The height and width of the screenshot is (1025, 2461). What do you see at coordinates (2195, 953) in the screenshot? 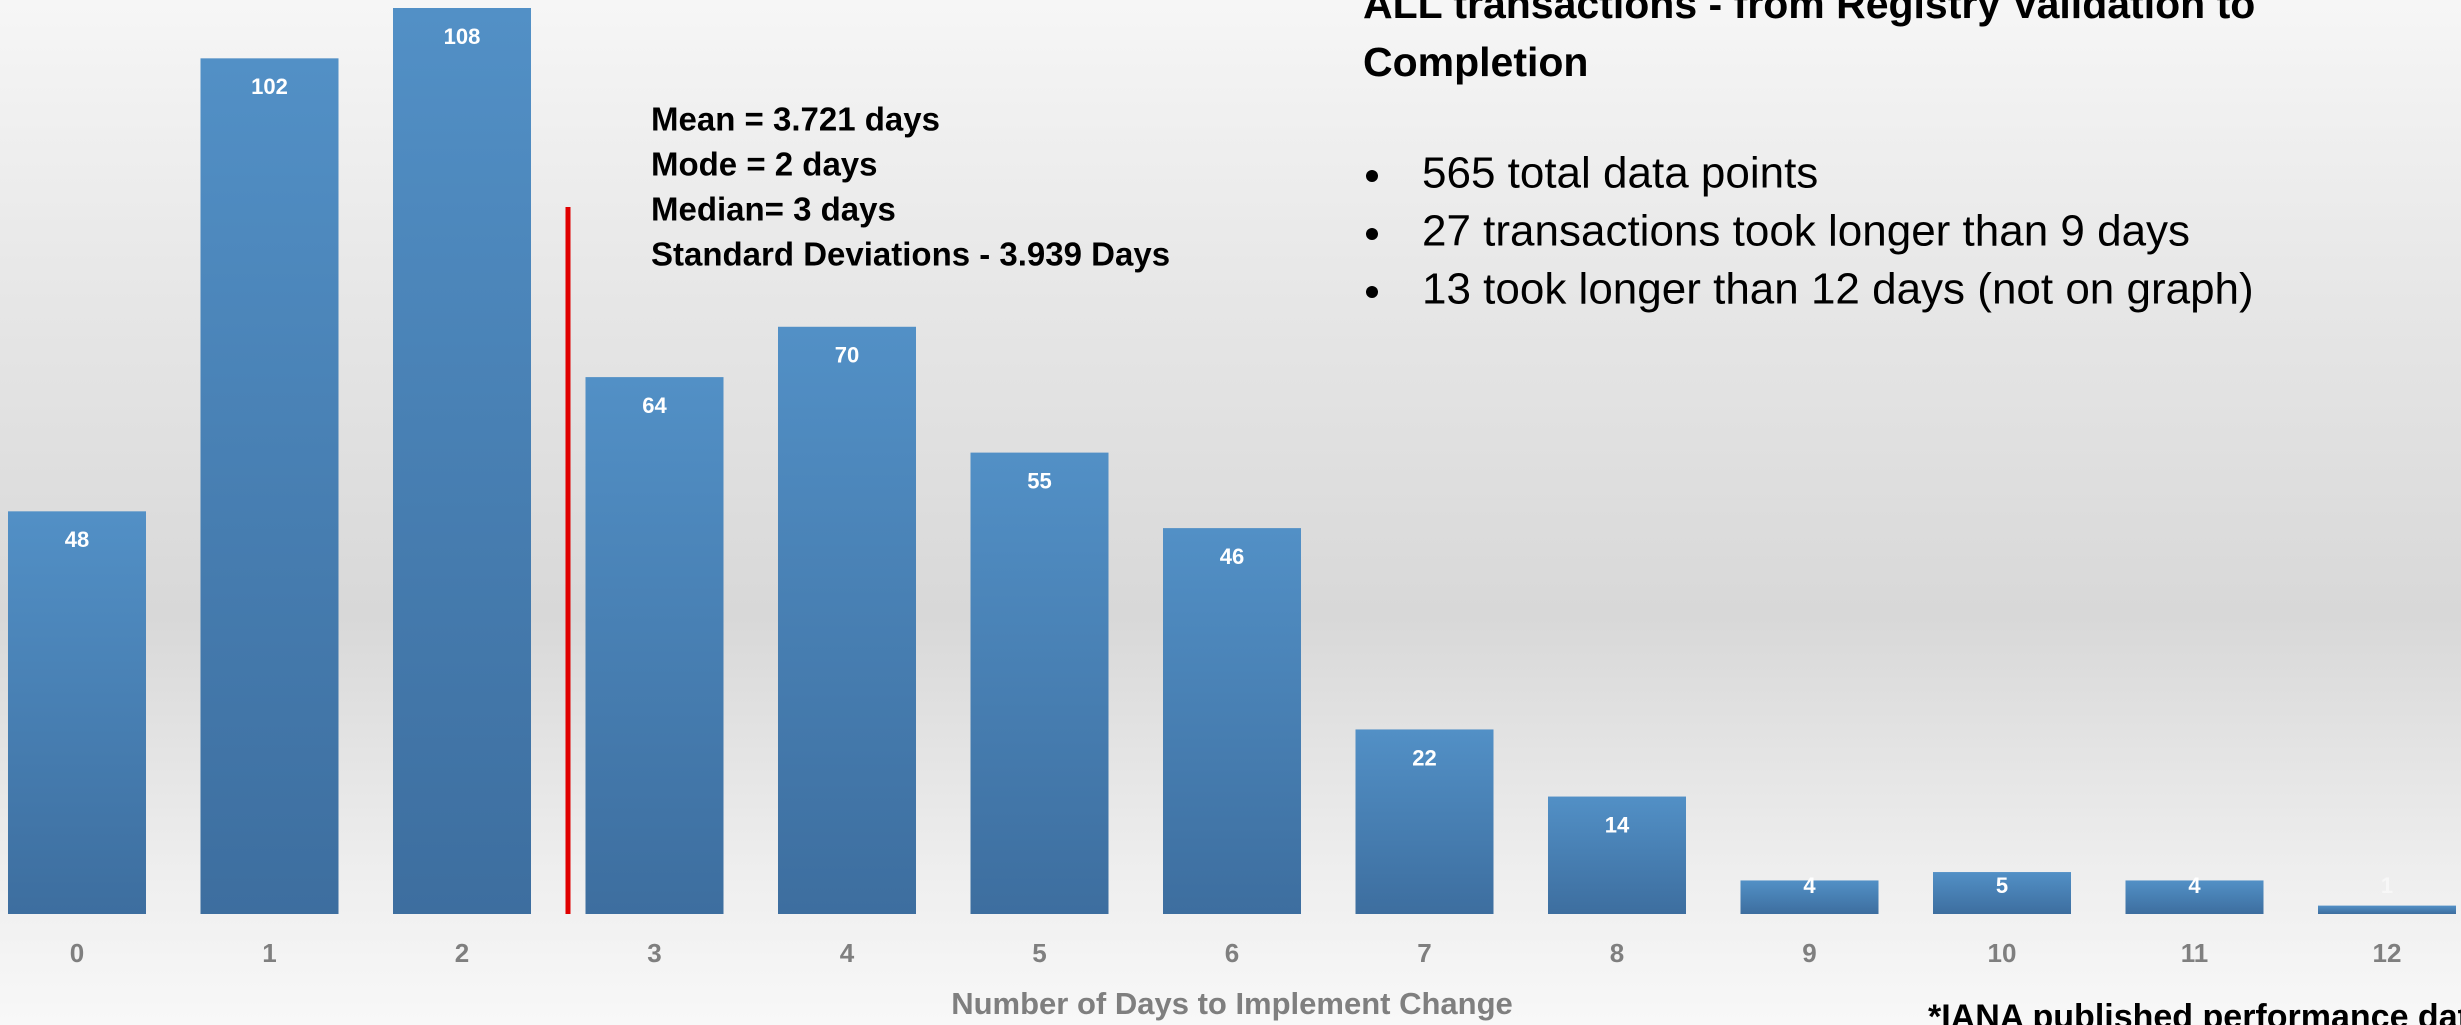
I see `x-tick-label: 11` at bounding box center [2195, 953].